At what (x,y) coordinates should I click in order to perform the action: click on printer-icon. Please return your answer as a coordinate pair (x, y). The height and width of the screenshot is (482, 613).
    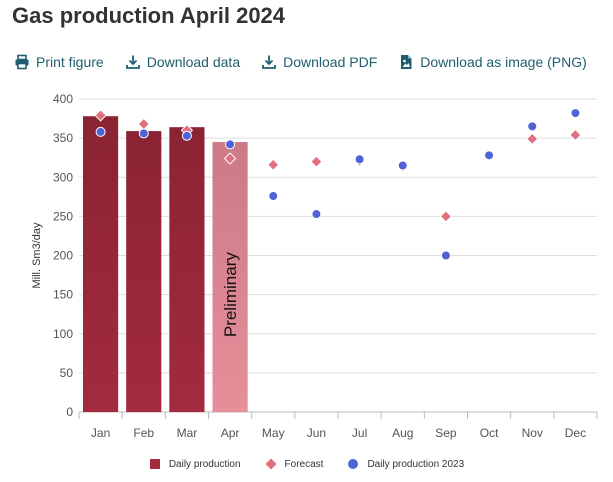
    Looking at the image, I should click on (22, 62).